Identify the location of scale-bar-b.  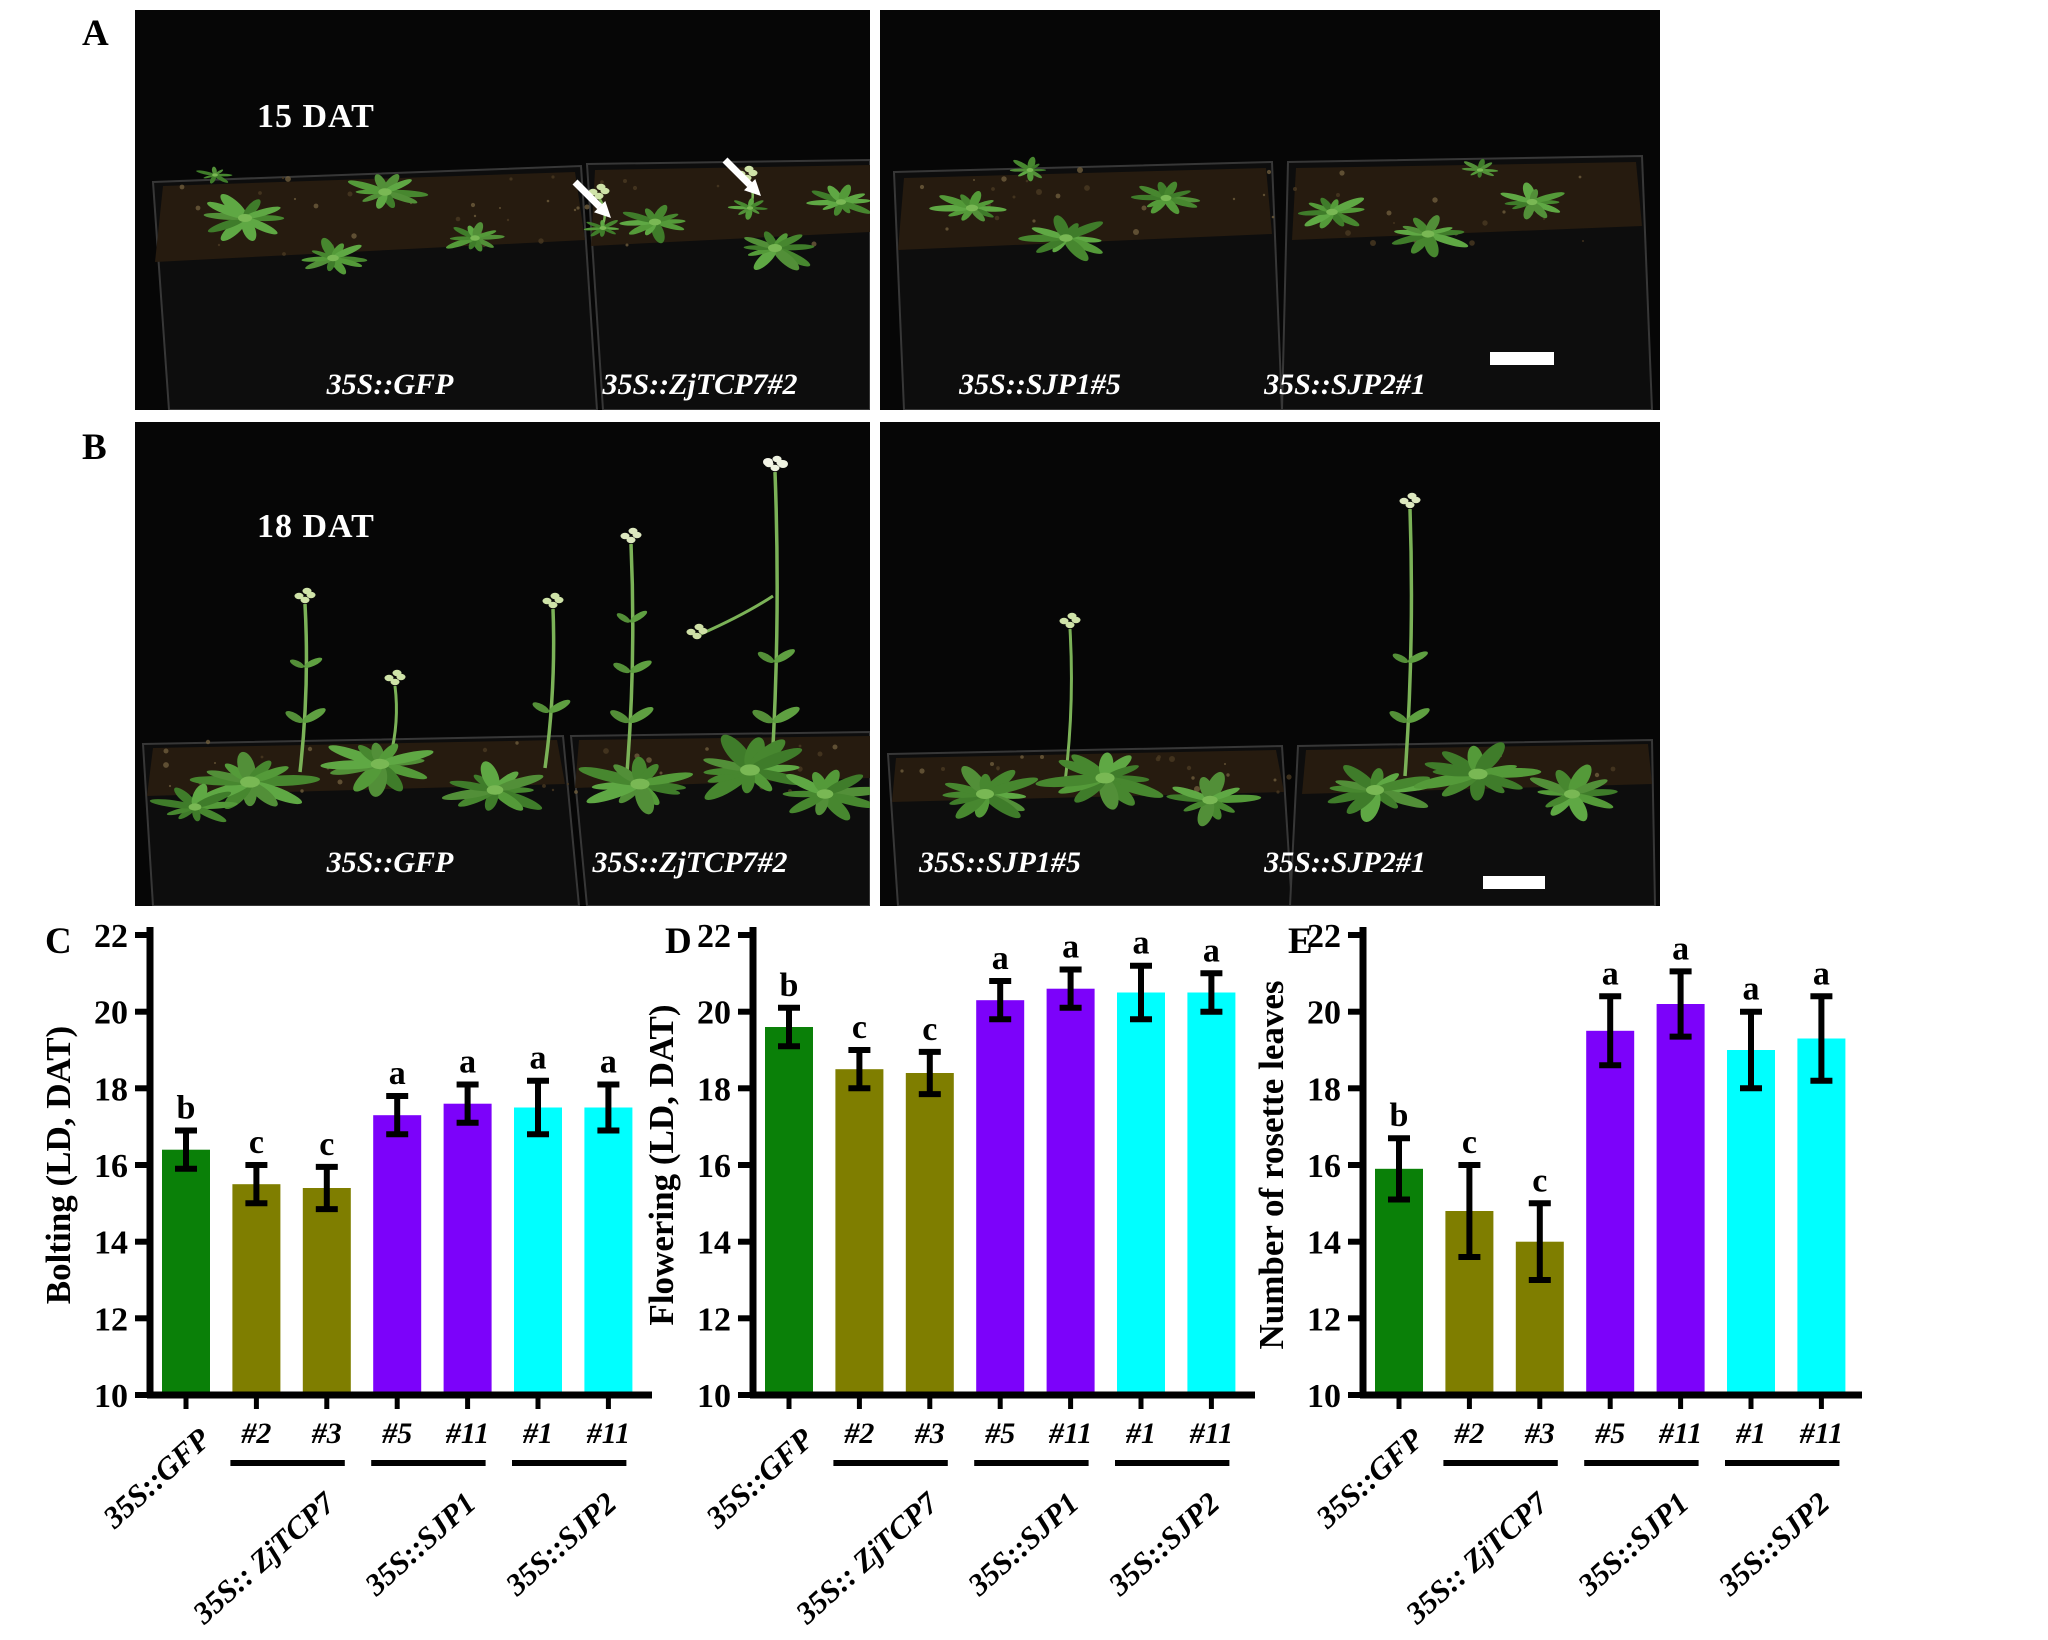
(1514, 882).